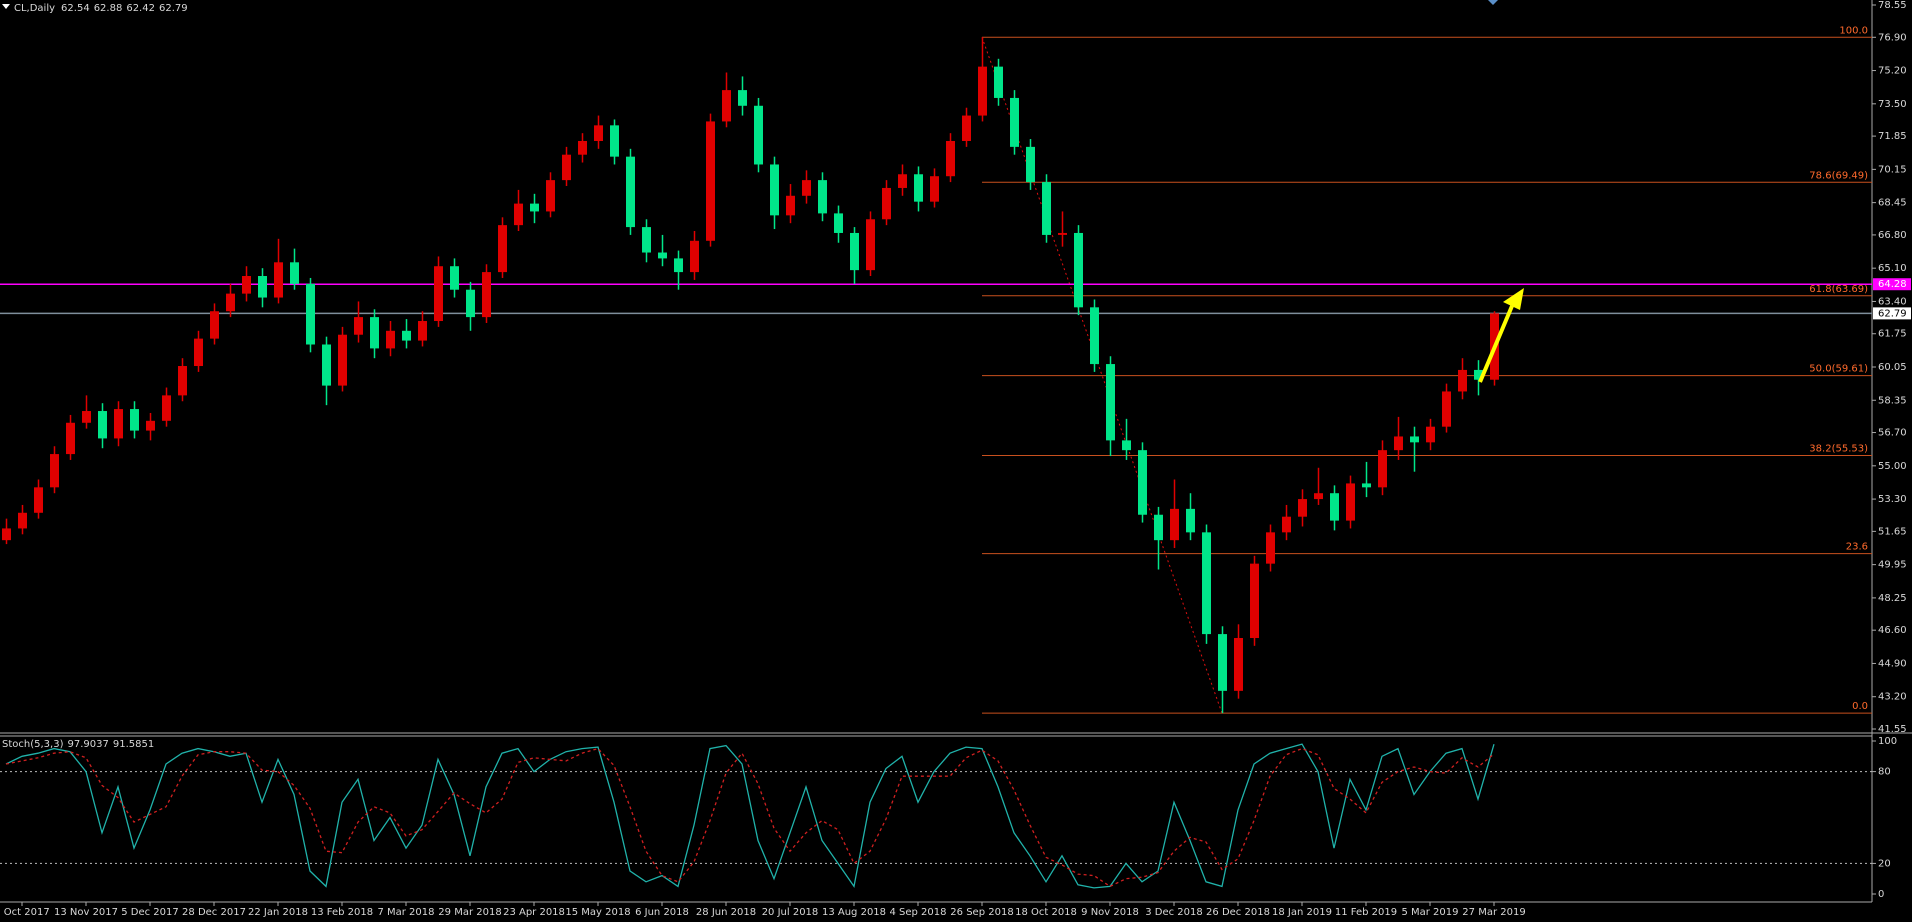  I want to click on x-tick-label: 13 Nov 2017, so click(86, 912).